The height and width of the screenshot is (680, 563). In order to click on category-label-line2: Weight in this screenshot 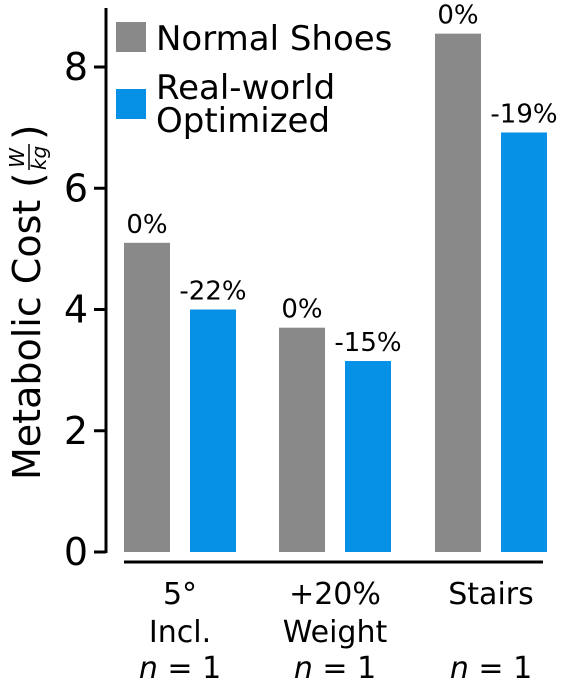, I will do `click(335, 632)`.